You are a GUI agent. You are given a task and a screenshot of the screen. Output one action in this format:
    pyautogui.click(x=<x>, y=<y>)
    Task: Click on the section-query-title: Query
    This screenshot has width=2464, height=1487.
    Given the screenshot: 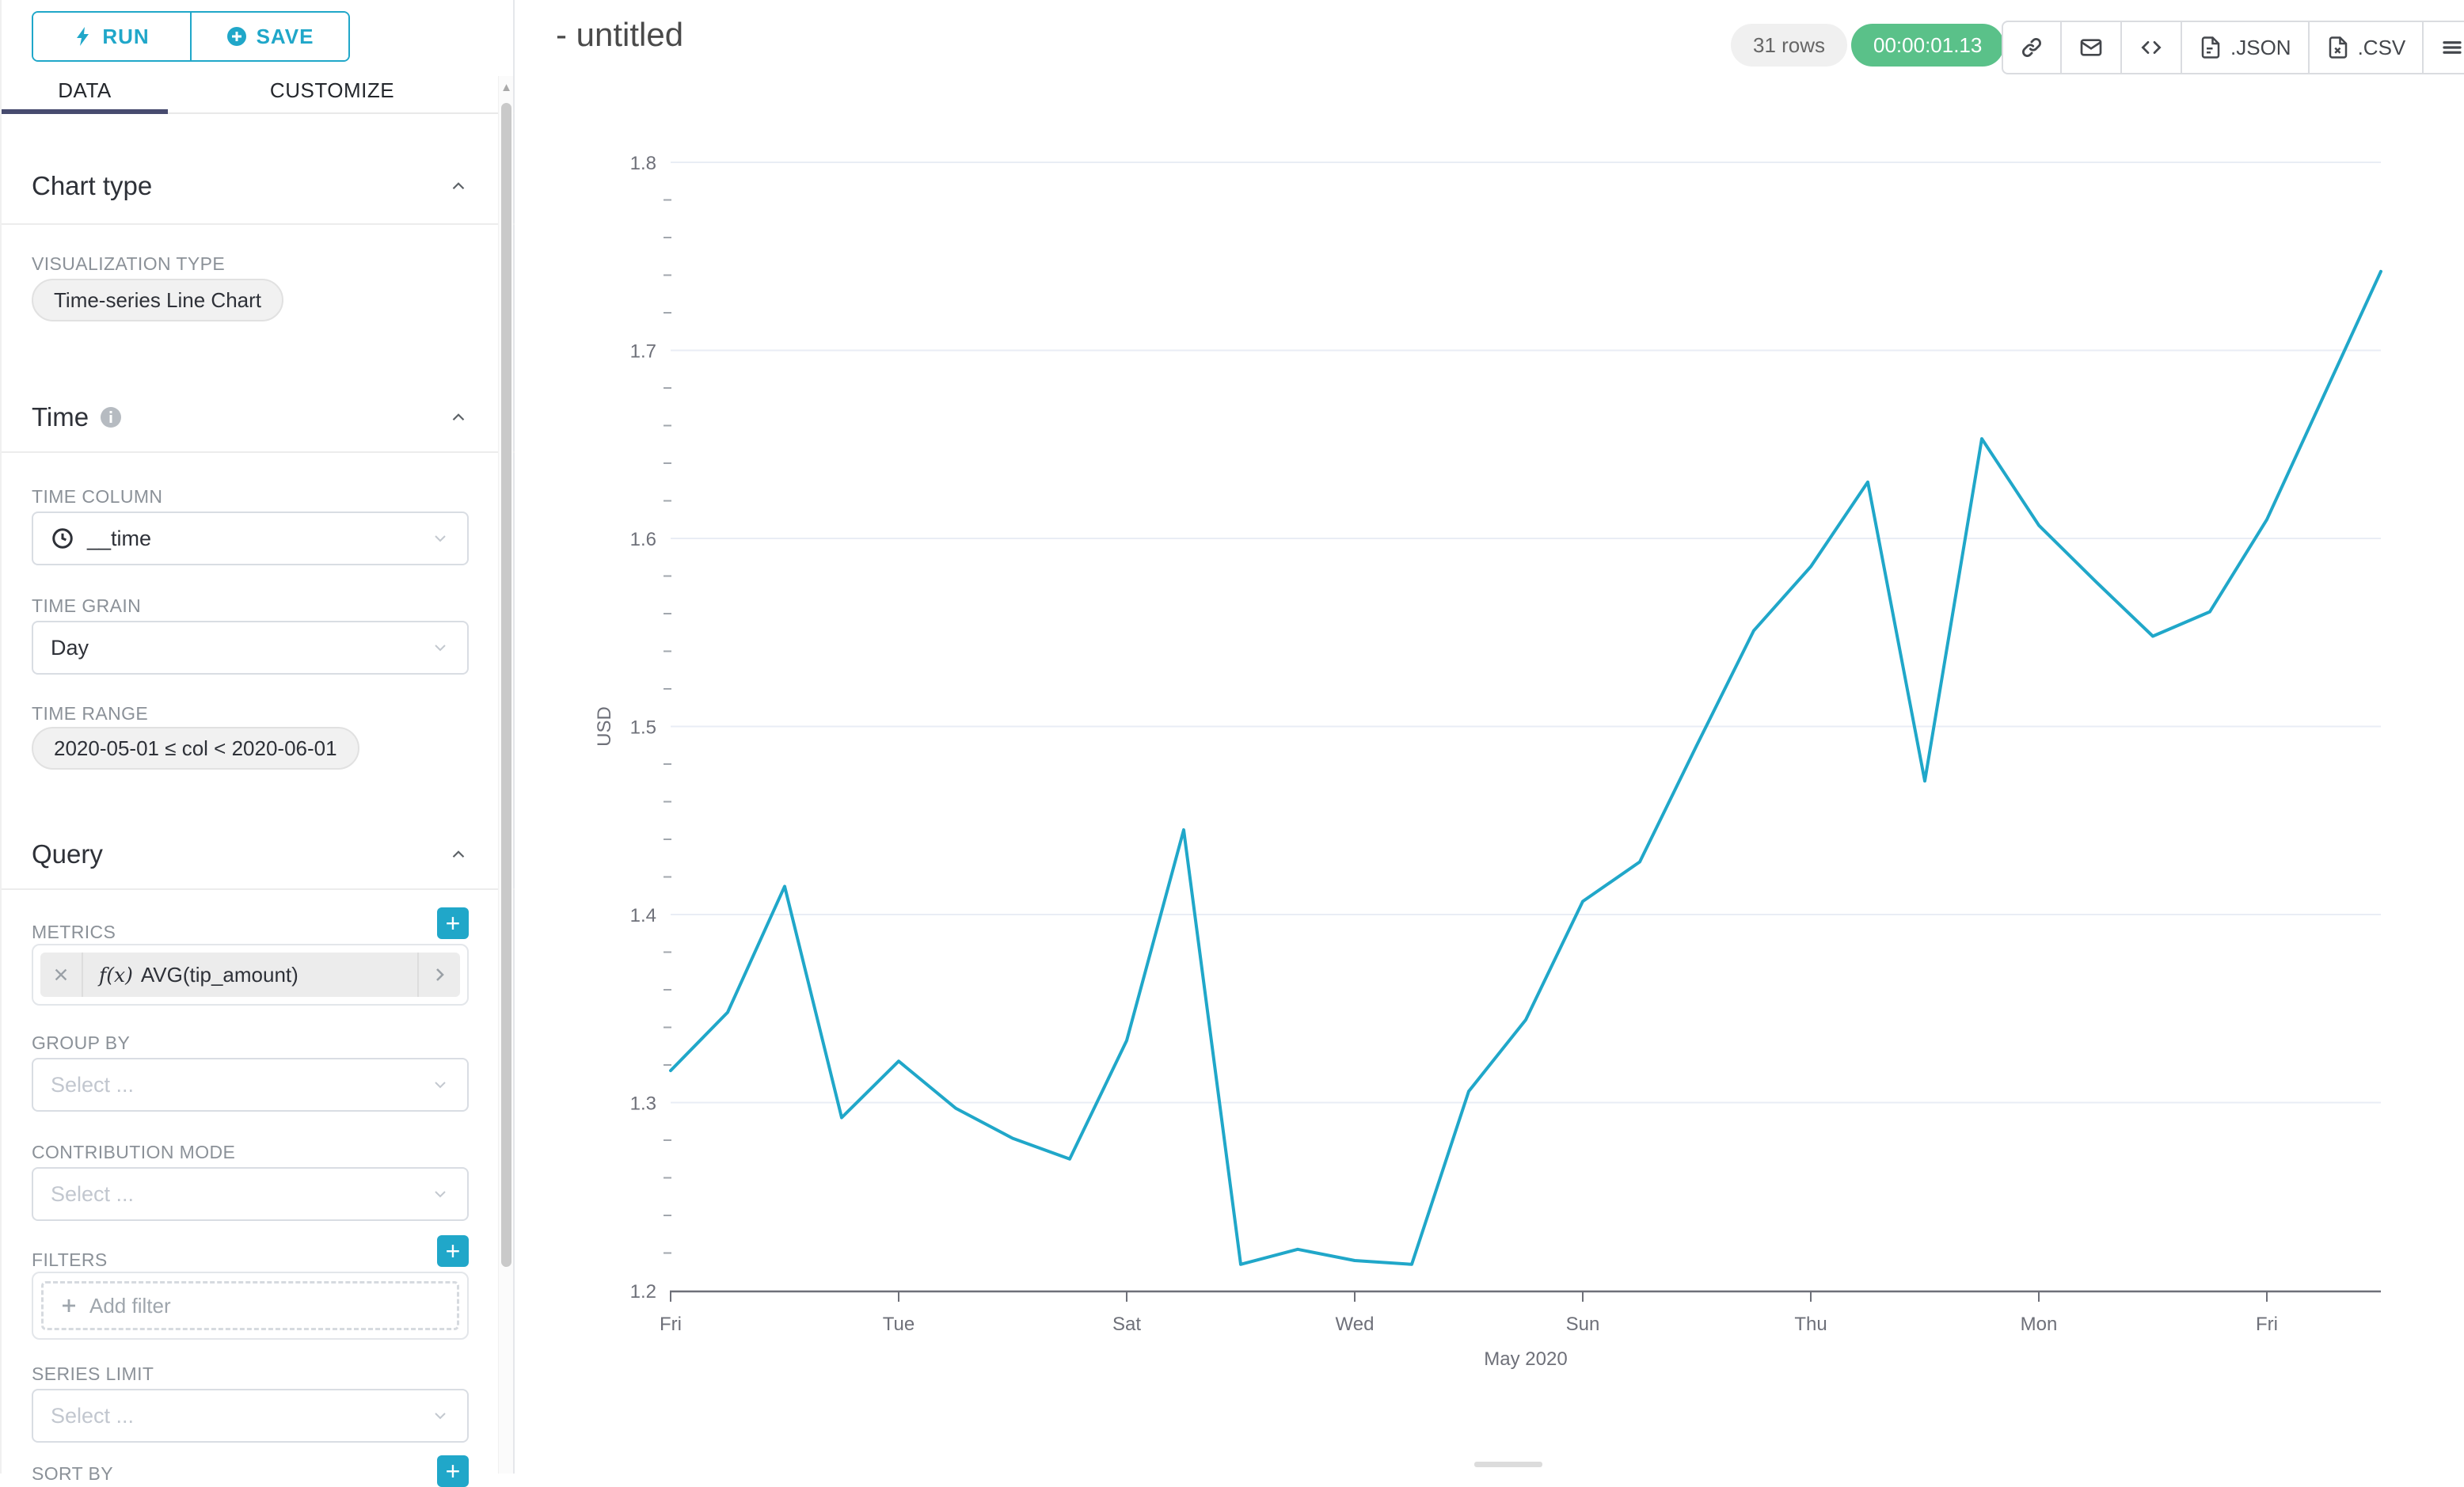 What is the action you would take?
    pyautogui.click(x=67, y=854)
    